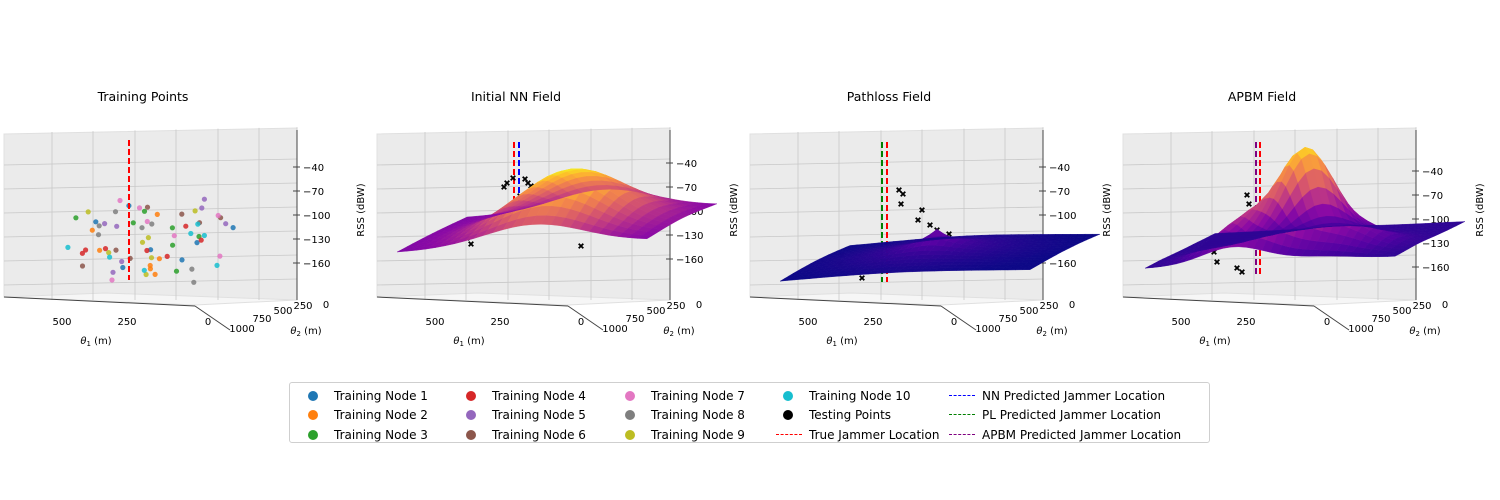  I want to click on panel-title: Training Points, so click(143, 96).